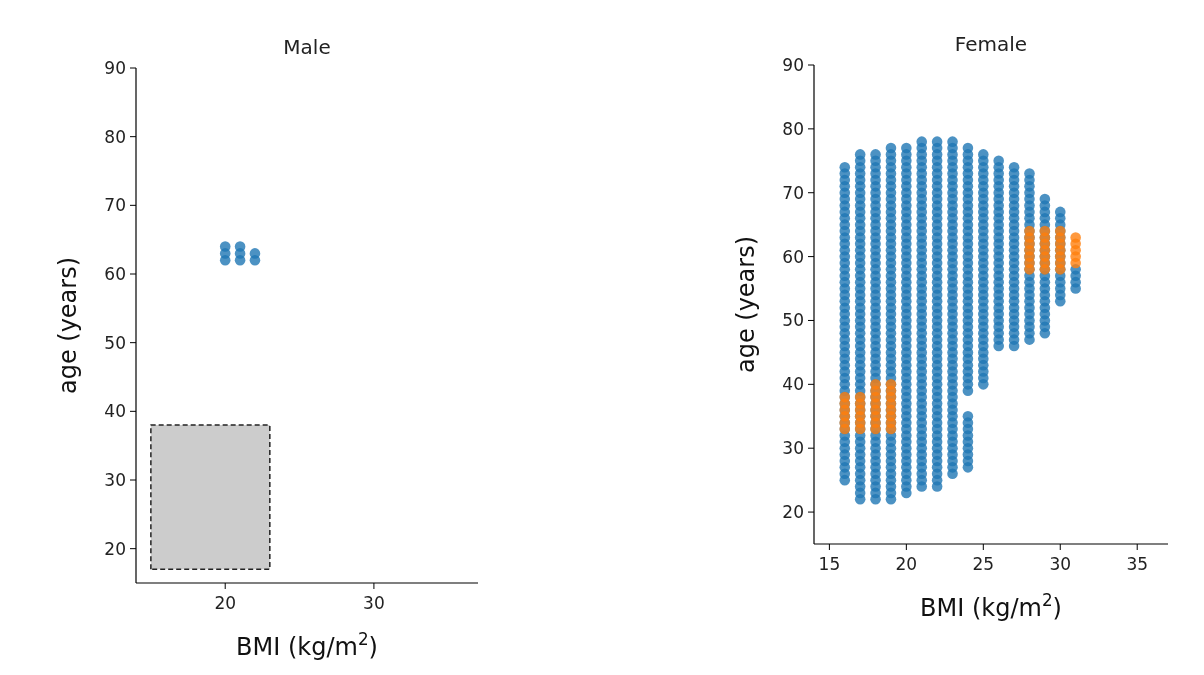  What do you see at coordinates (1137, 564) in the screenshot?
I see `x-tick-label: 35` at bounding box center [1137, 564].